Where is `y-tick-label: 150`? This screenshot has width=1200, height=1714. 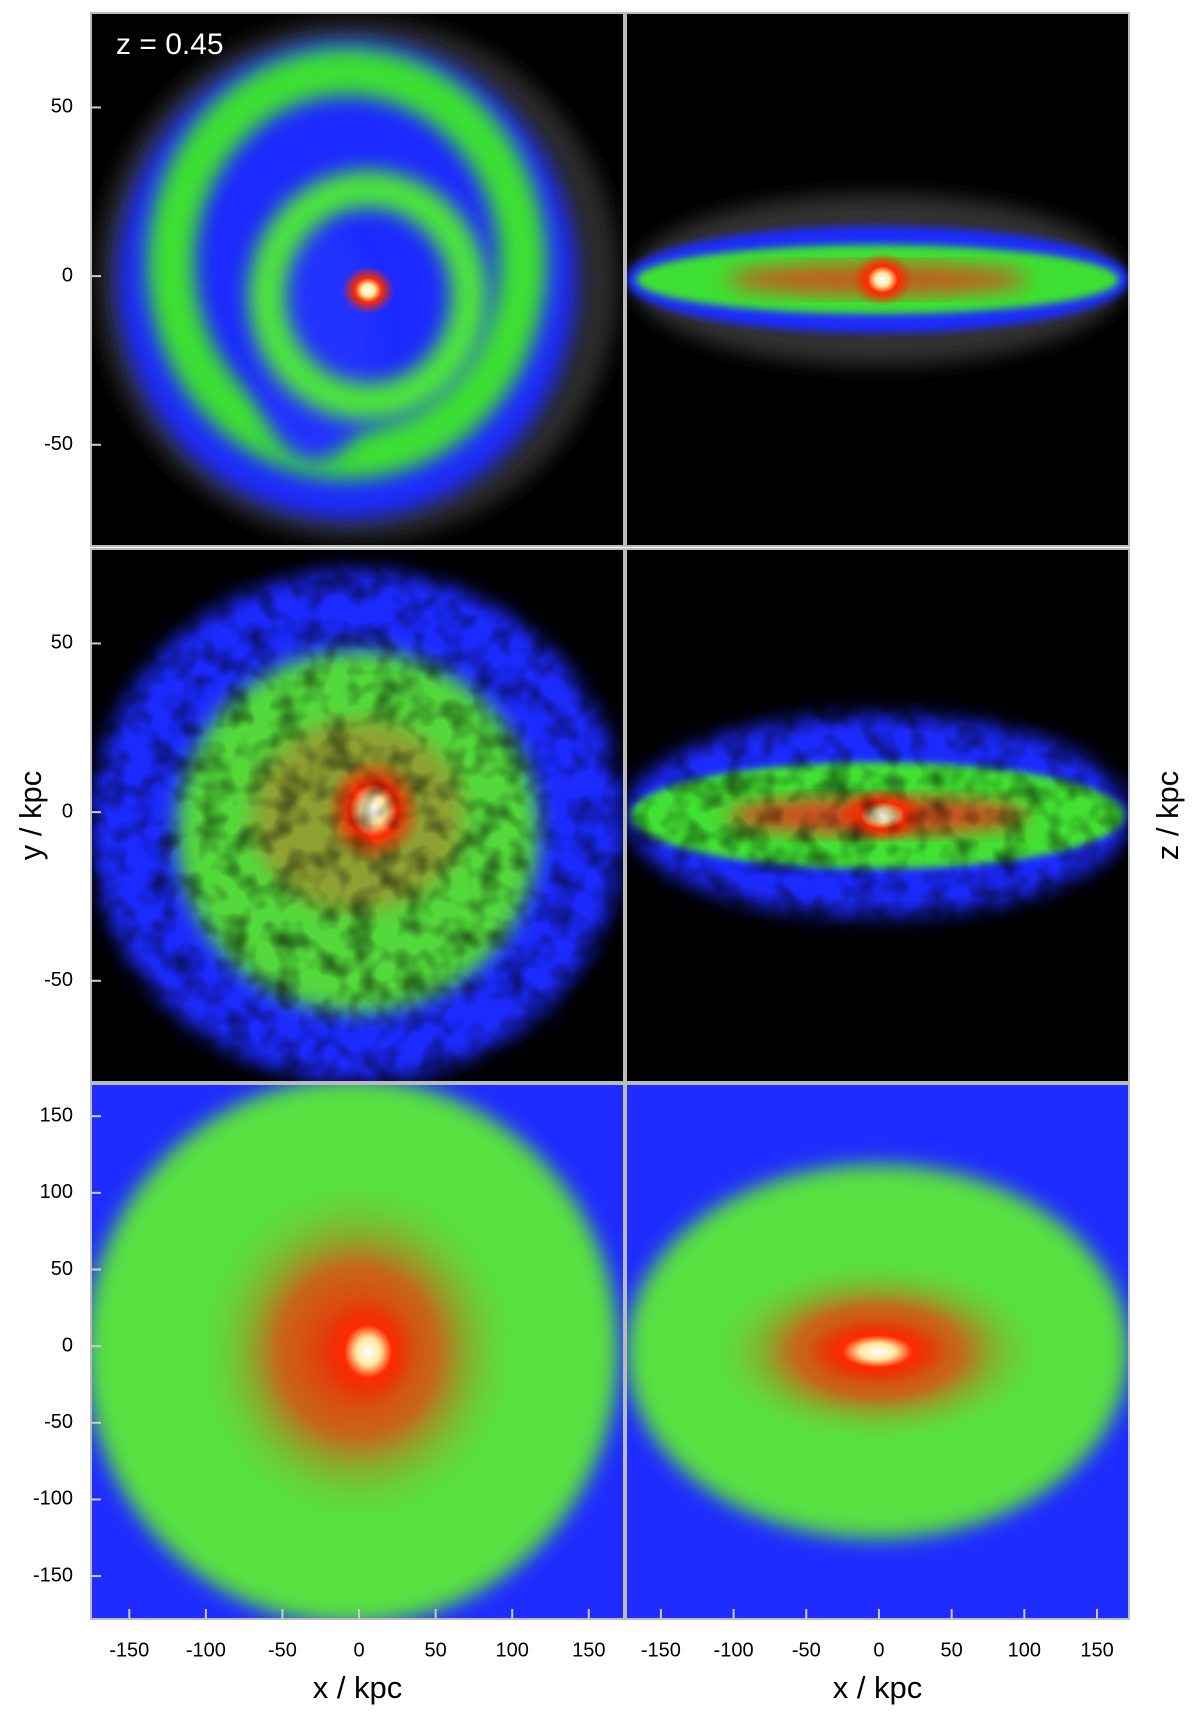 y-tick-label: 150 is located at coordinates (56, 1115).